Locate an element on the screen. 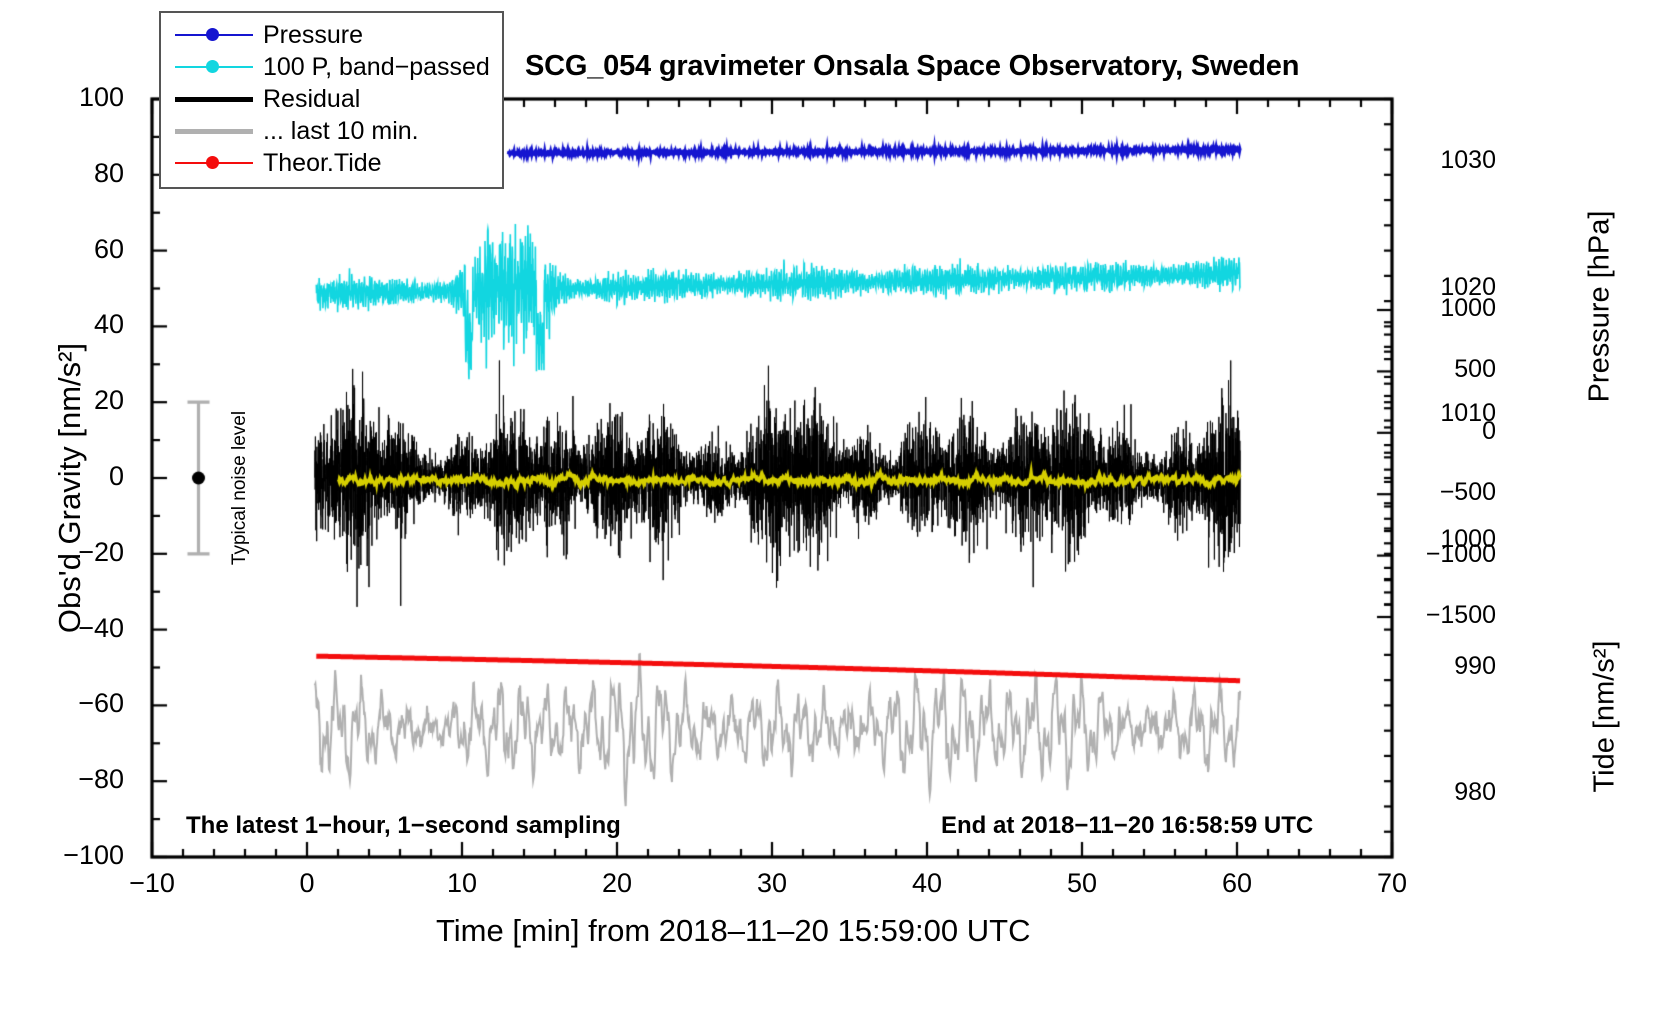  x-tick-5: 40 is located at coordinates (927, 883).